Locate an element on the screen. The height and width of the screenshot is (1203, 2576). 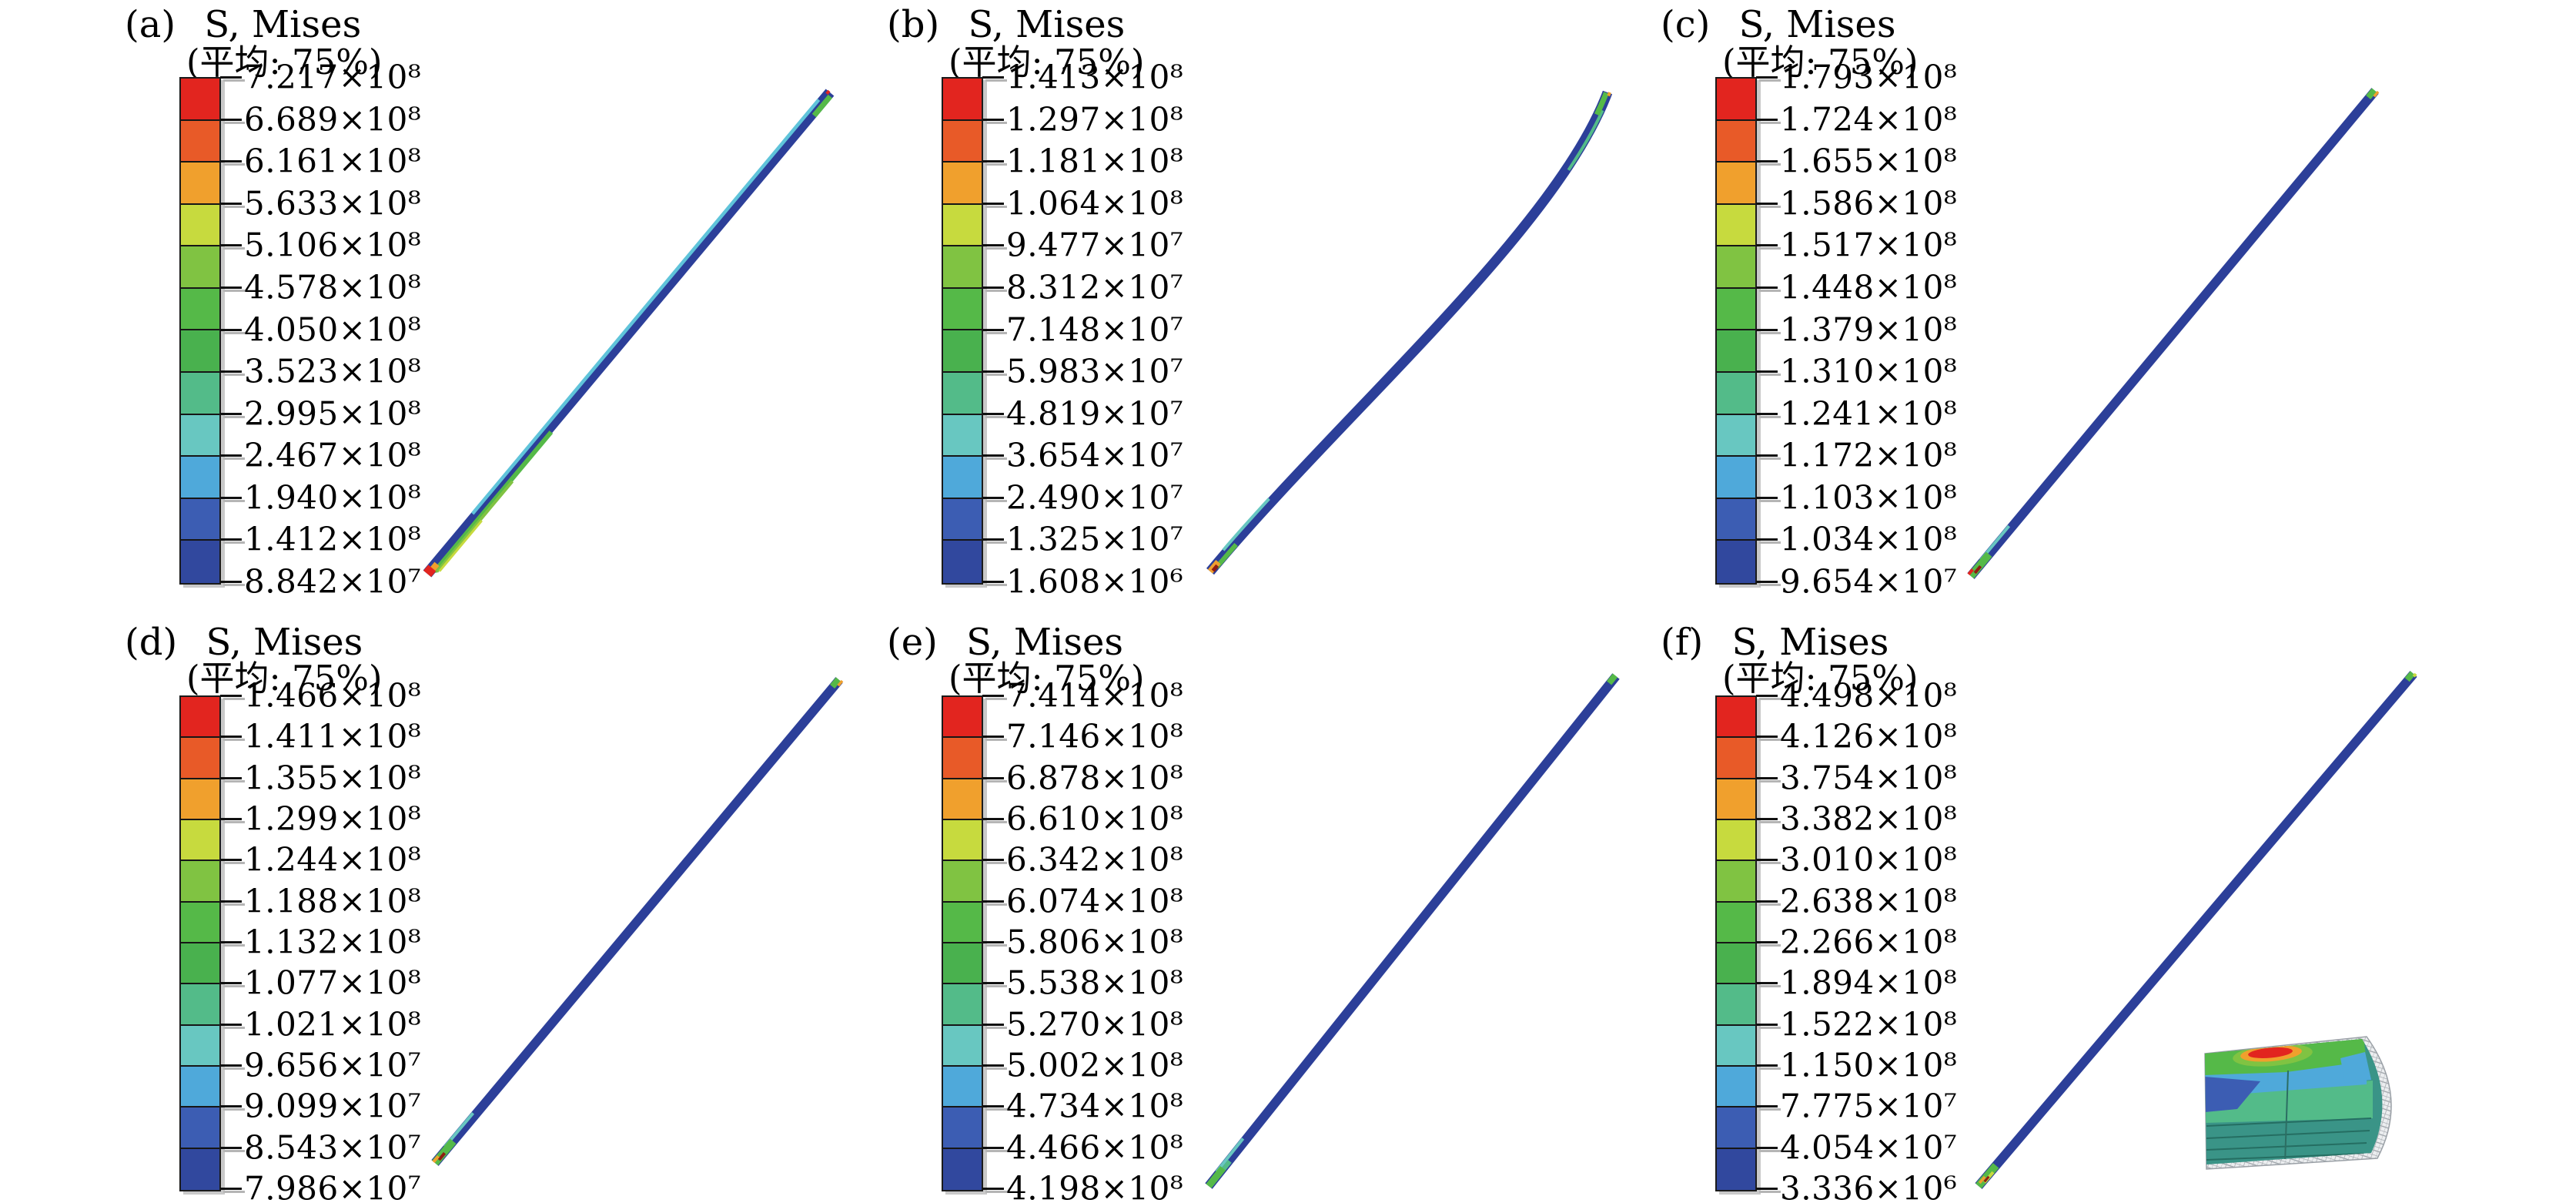
rod-b is located at coordinates (1409, 332).